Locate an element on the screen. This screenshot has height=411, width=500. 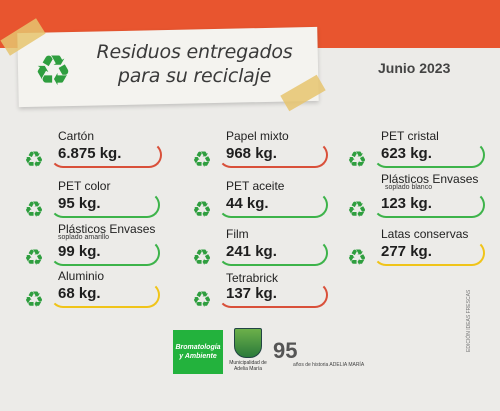
anniversary-logo: 95 años de historia ADELIA MARÍA is located at coordinates (303, 355).